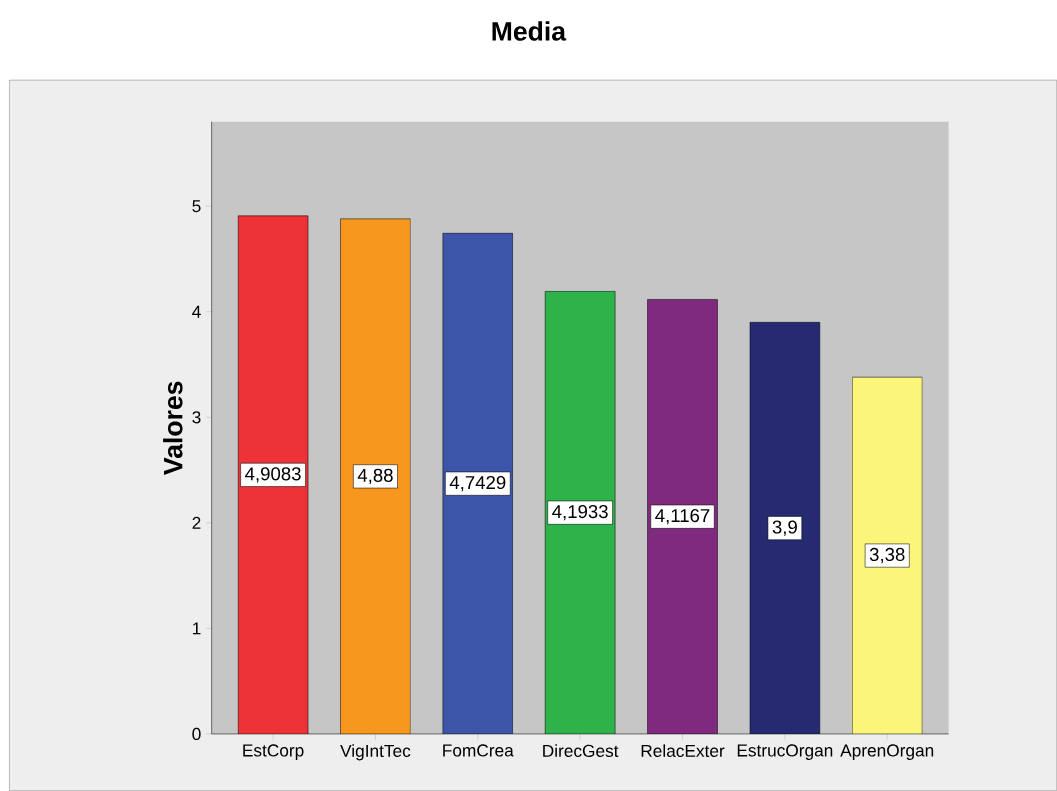 The height and width of the screenshot is (791, 1057). What do you see at coordinates (196, 311) in the screenshot?
I see `y-tick-label: 4` at bounding box center [196, 311].